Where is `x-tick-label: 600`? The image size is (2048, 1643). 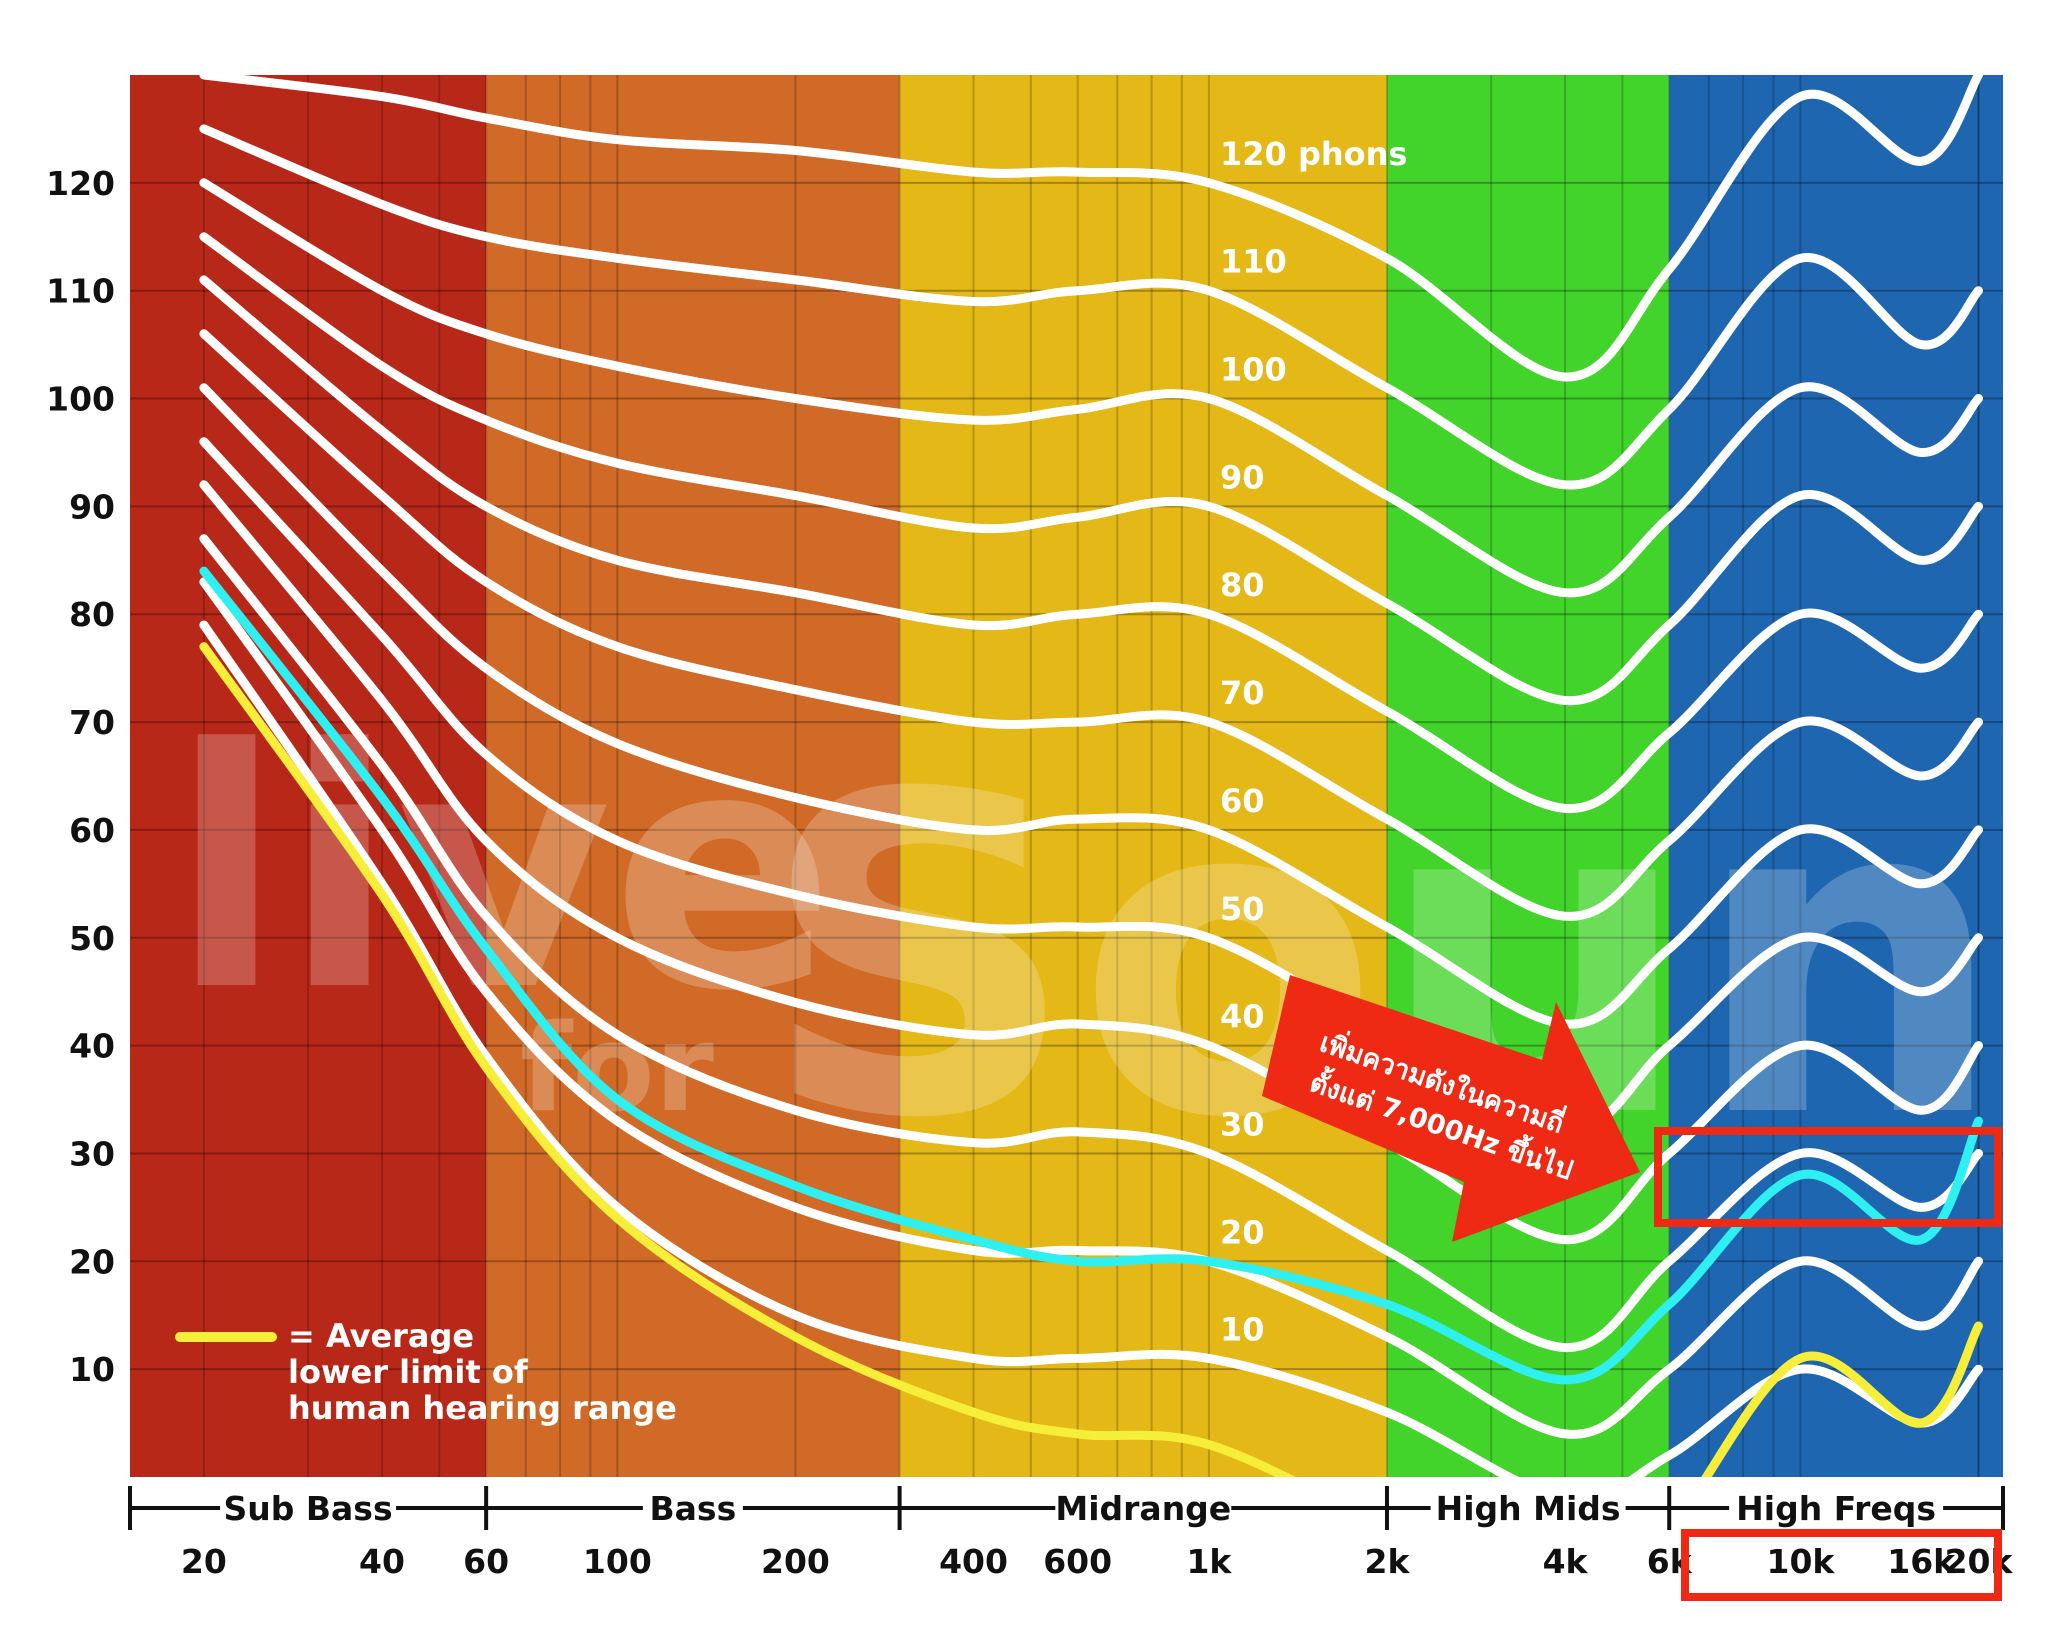 x-tick-label: 600 is located at coordinates (1077, 1561).